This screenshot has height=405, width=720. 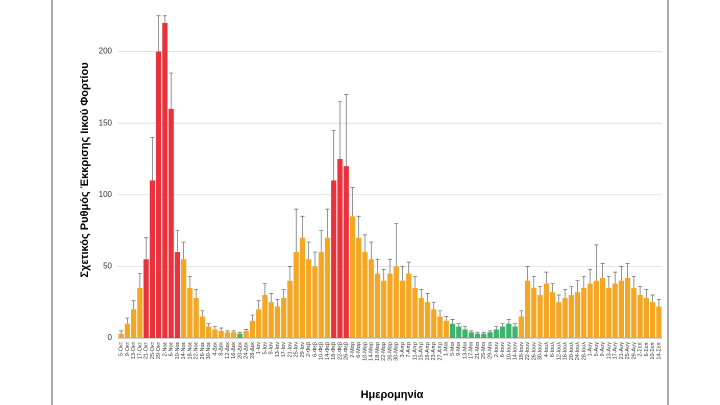 I want to click on x-tick-label: 2-Ιουν, so click(x=497, y=349).